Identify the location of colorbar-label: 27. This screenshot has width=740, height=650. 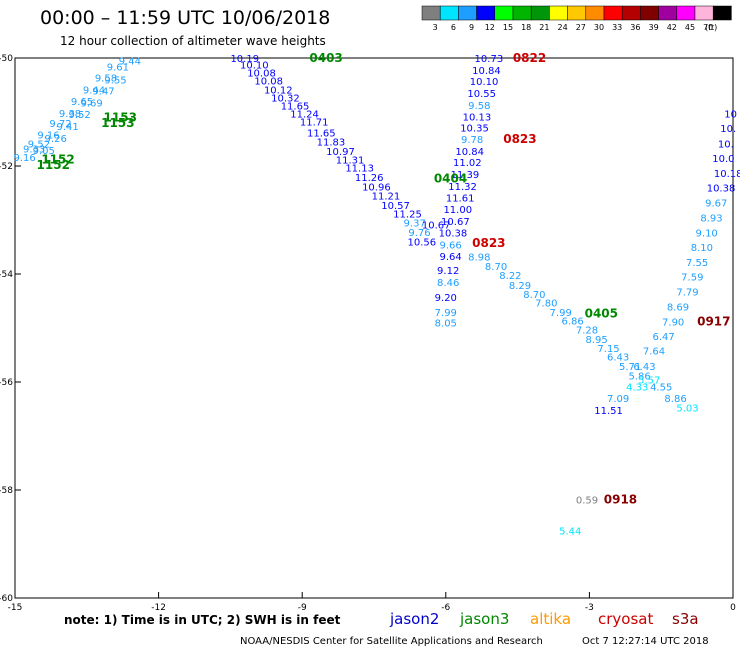
(581, 27).